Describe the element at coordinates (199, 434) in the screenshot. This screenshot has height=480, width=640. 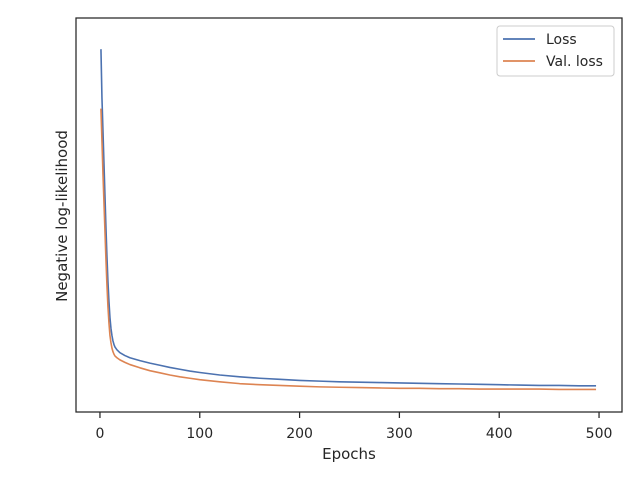
I see `x-tick-label: 100` at that location.